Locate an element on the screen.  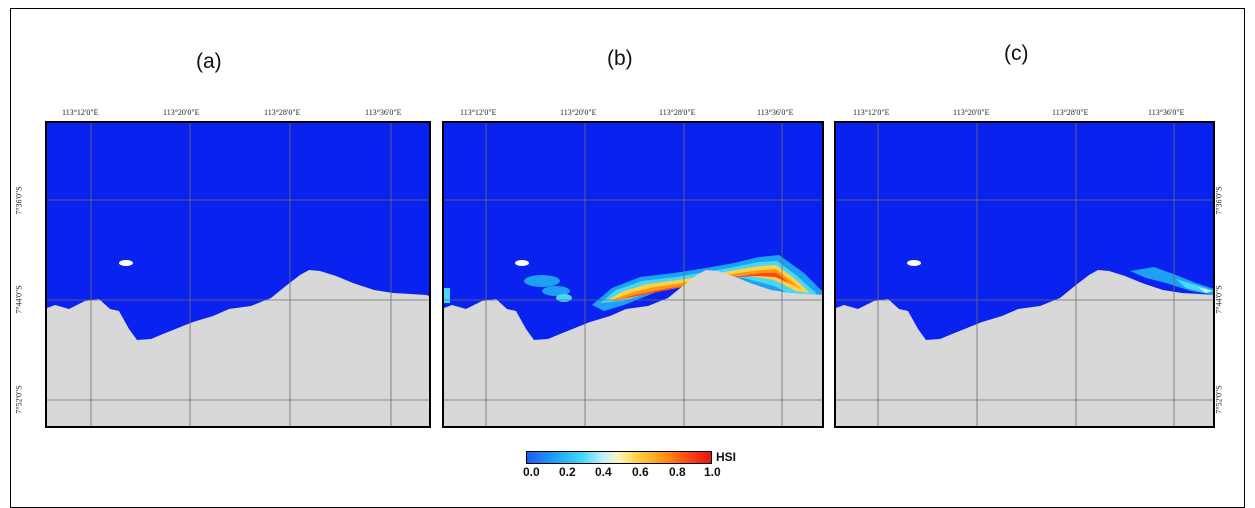
hsi-tick: 0.2 is located at coordinates (567, 472).